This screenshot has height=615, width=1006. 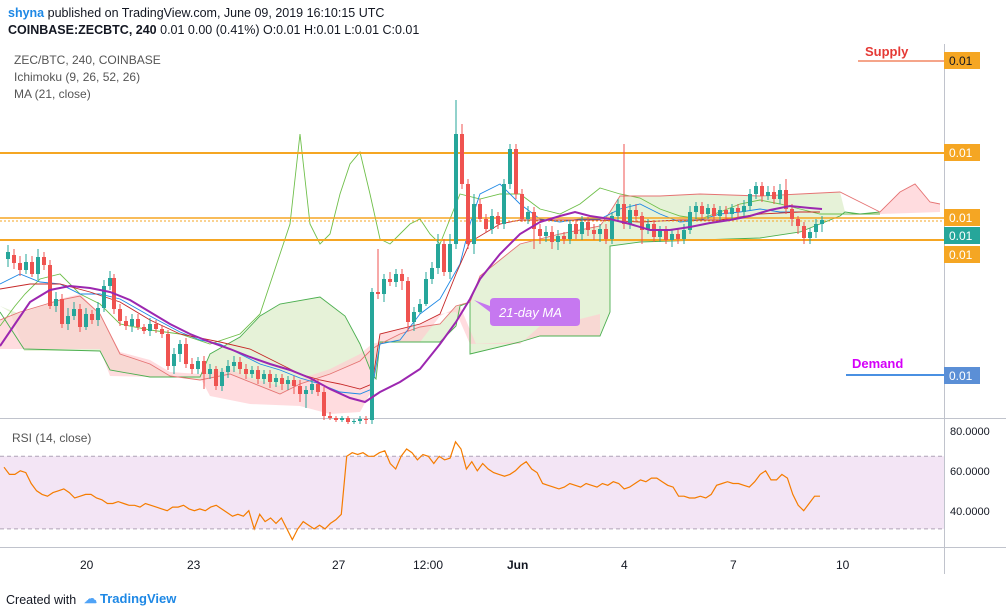 What do you see at coordinates (339, 565) in the screenshot?
I see `time-label-27: 27` at bounding box center [339, 565].